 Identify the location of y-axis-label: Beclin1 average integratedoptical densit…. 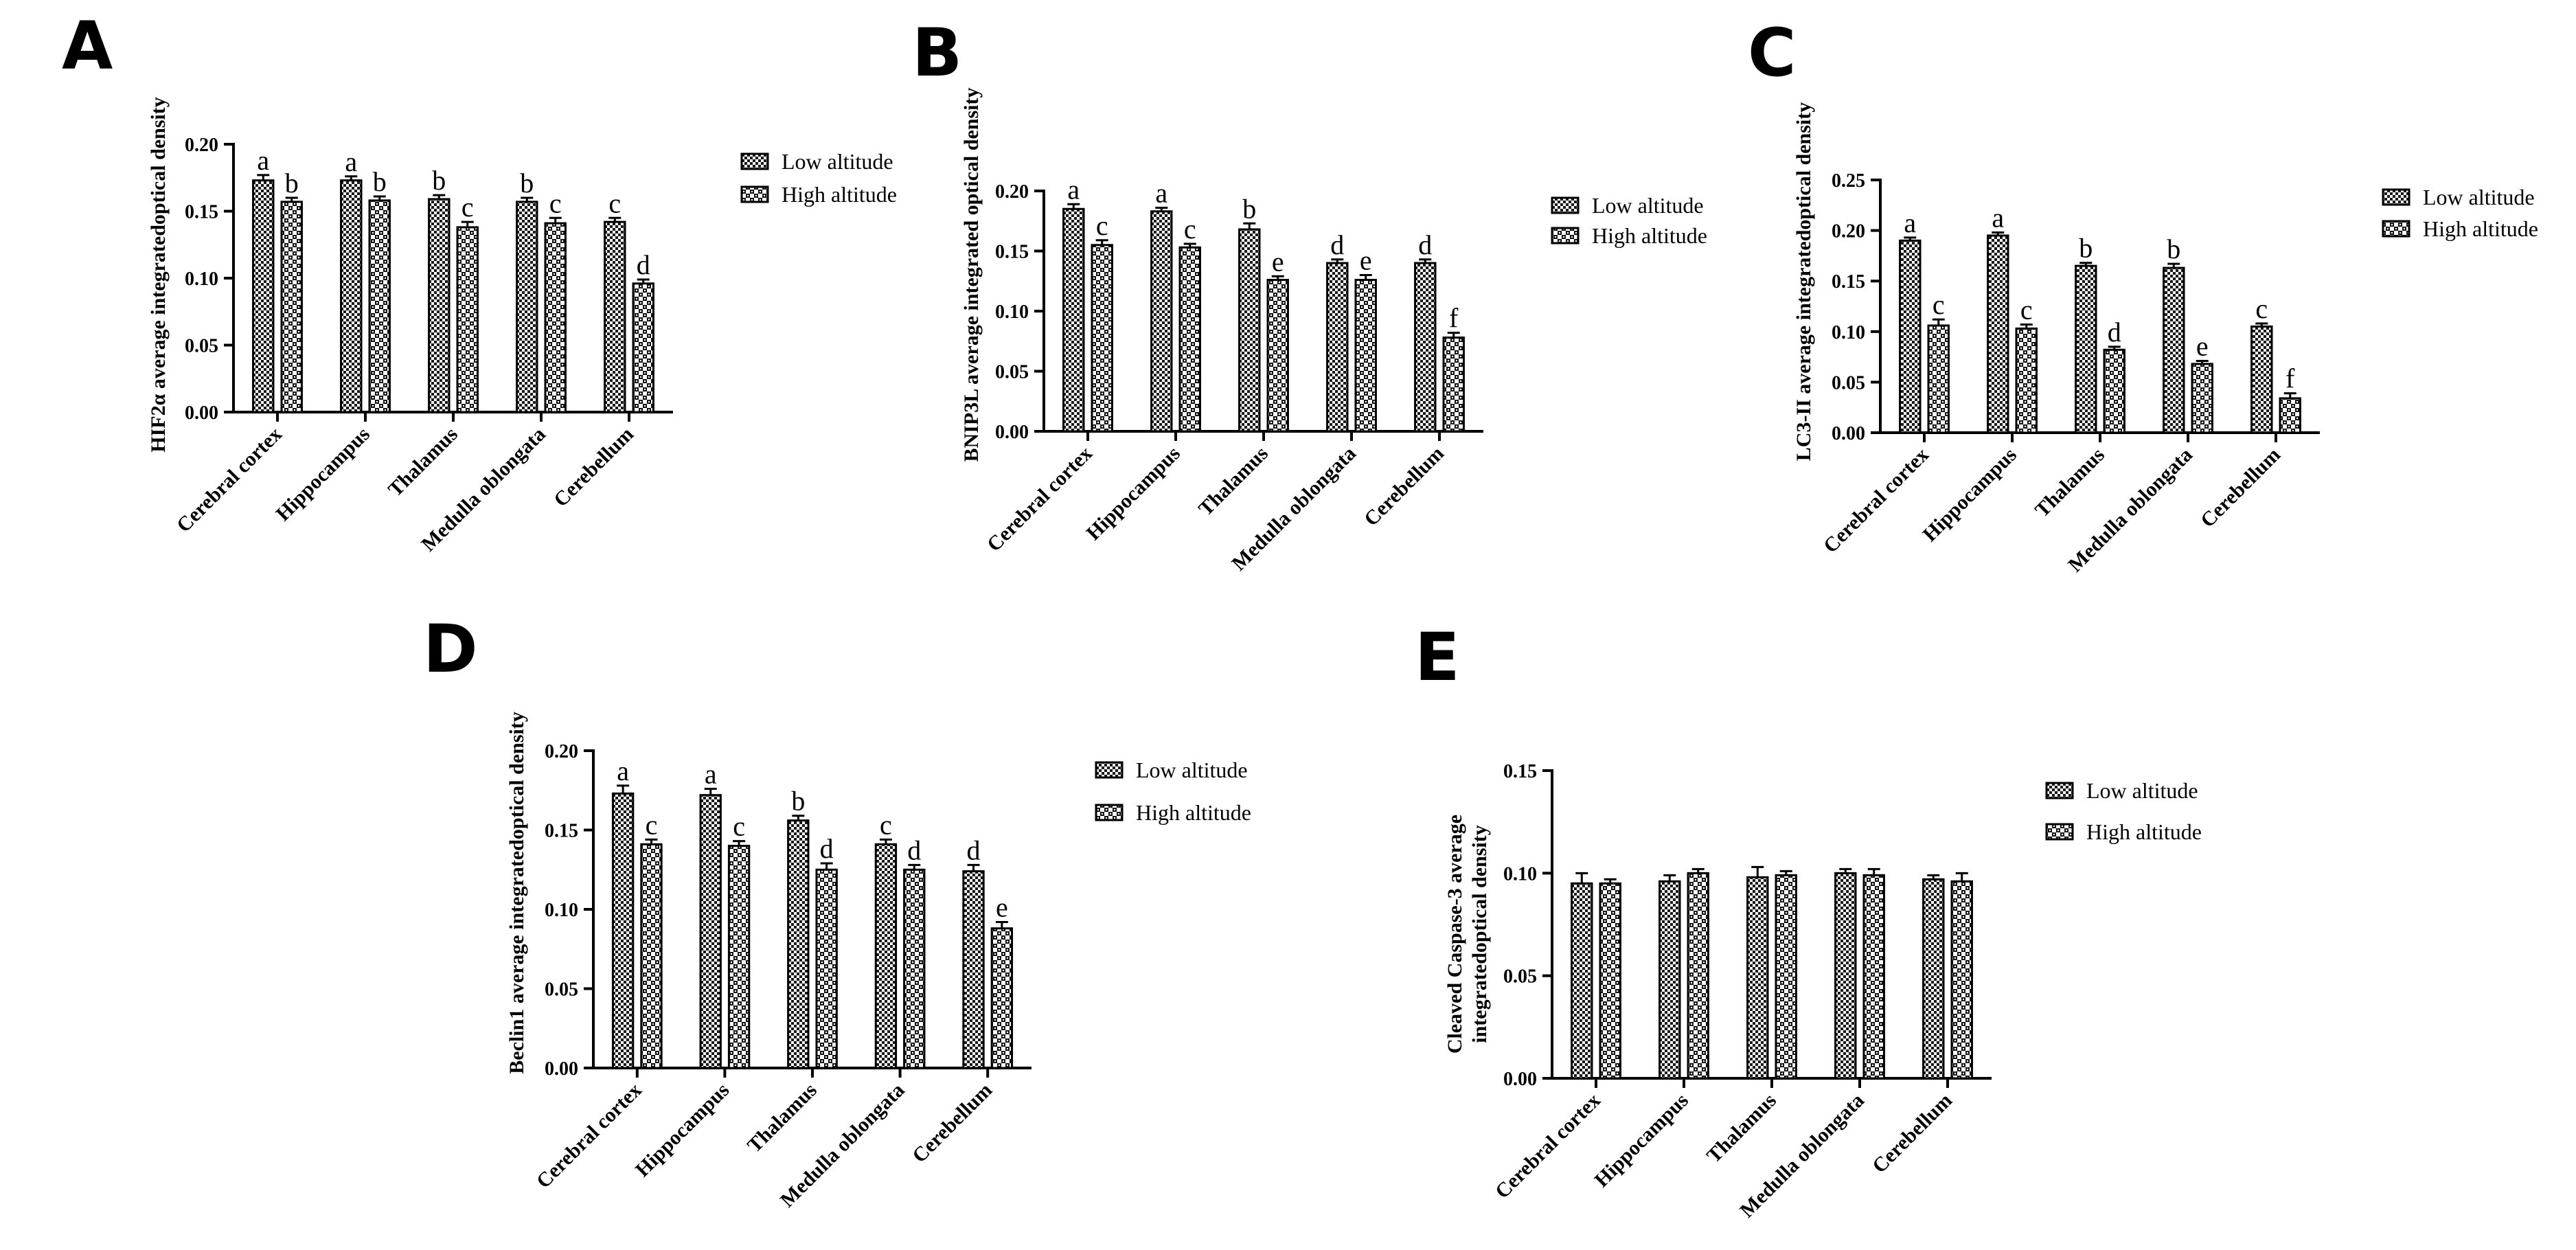
(516, 892).